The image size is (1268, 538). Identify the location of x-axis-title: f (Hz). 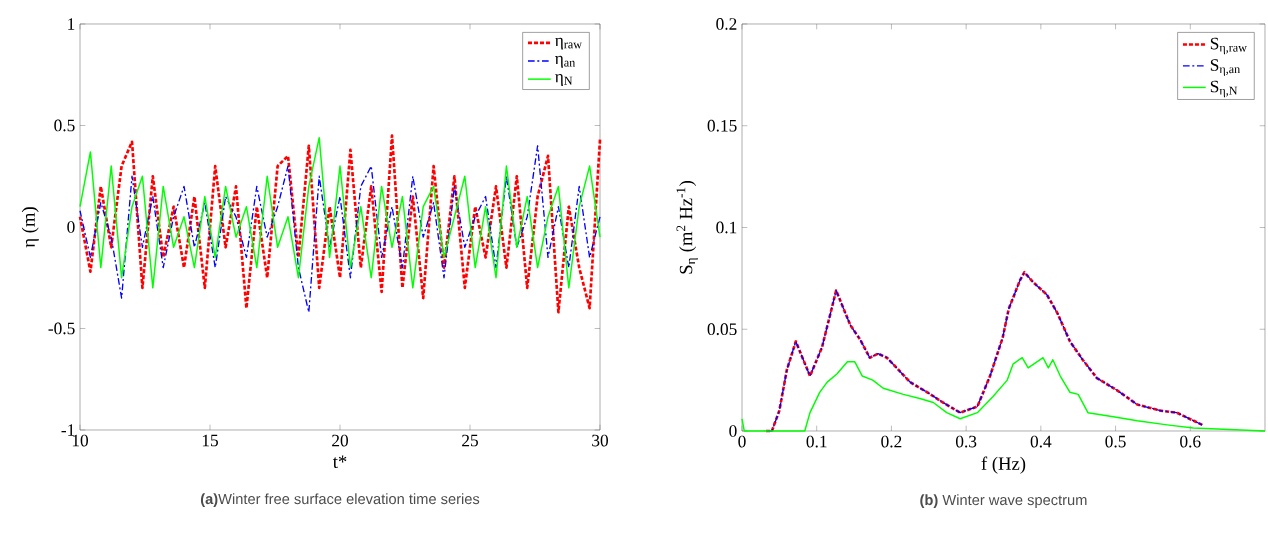
(1003, 465).